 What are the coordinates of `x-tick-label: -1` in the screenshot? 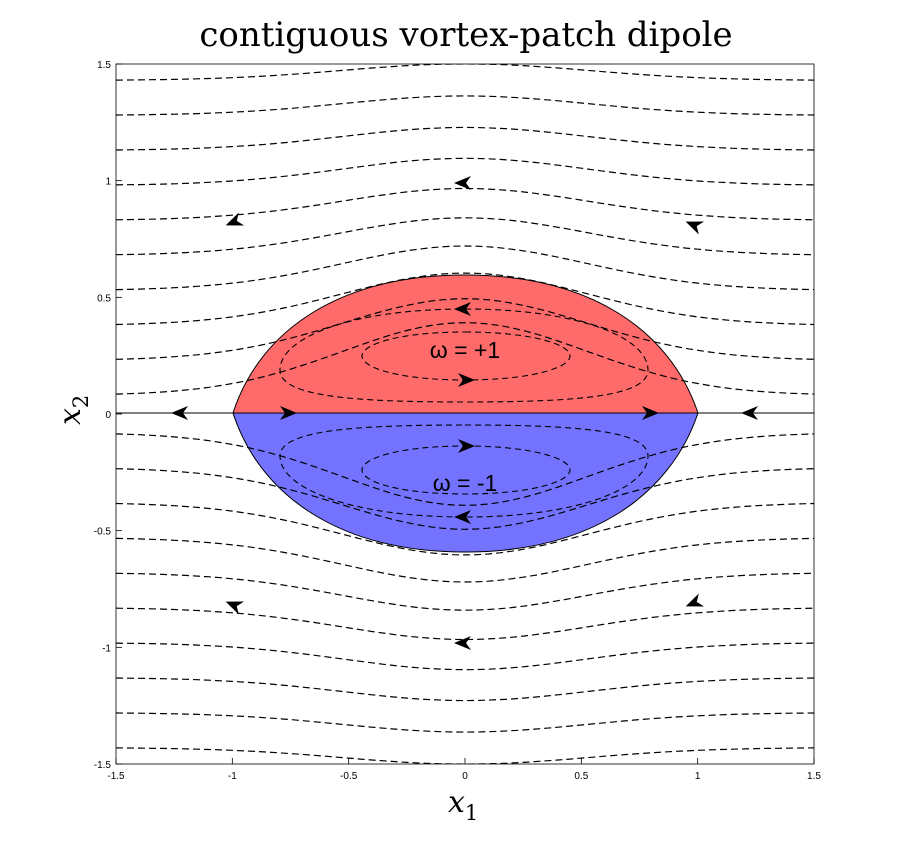 It's located at (232, 776).